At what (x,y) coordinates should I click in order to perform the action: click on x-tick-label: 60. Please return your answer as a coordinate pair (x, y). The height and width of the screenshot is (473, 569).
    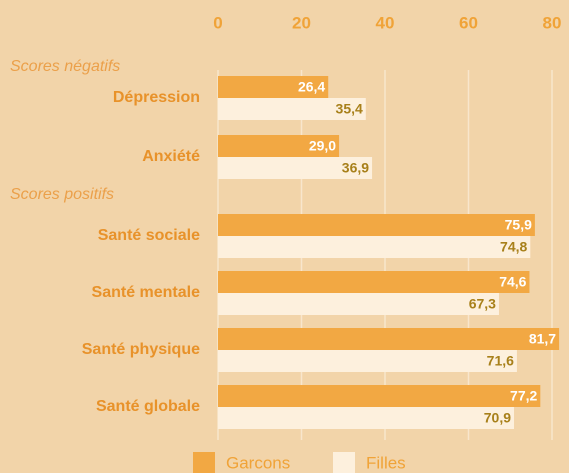
    Looking at the image, I should click on (468, 22).